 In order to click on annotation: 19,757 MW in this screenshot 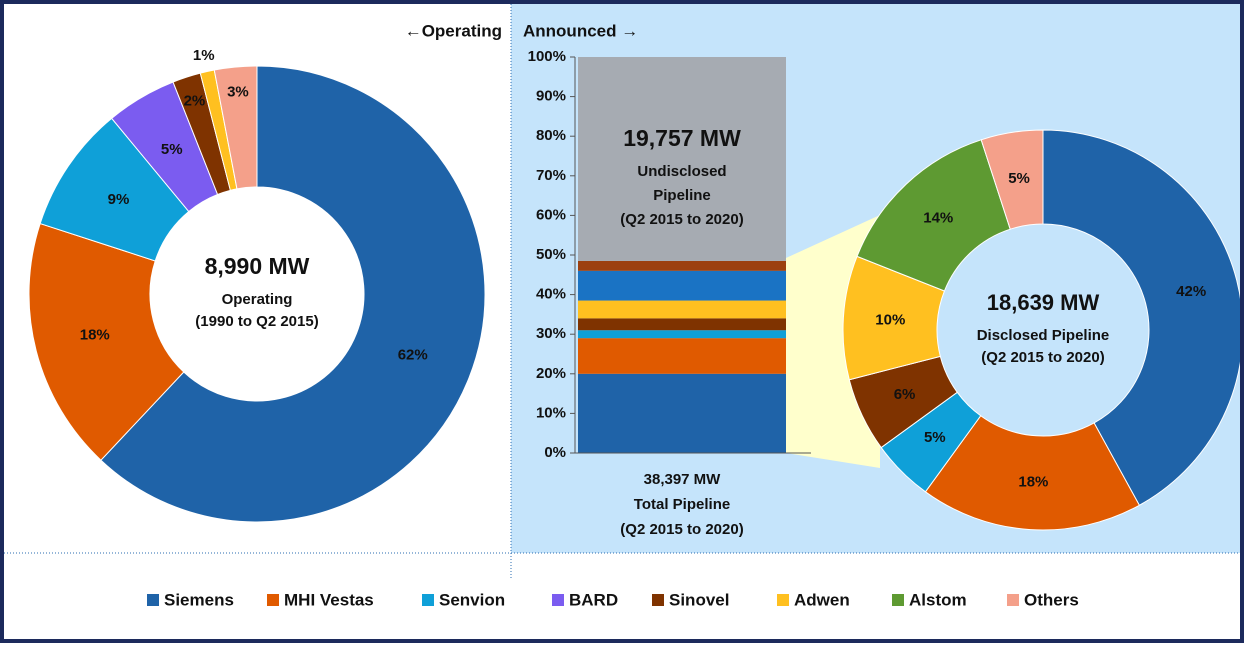, I will do `click(682, 138)`.